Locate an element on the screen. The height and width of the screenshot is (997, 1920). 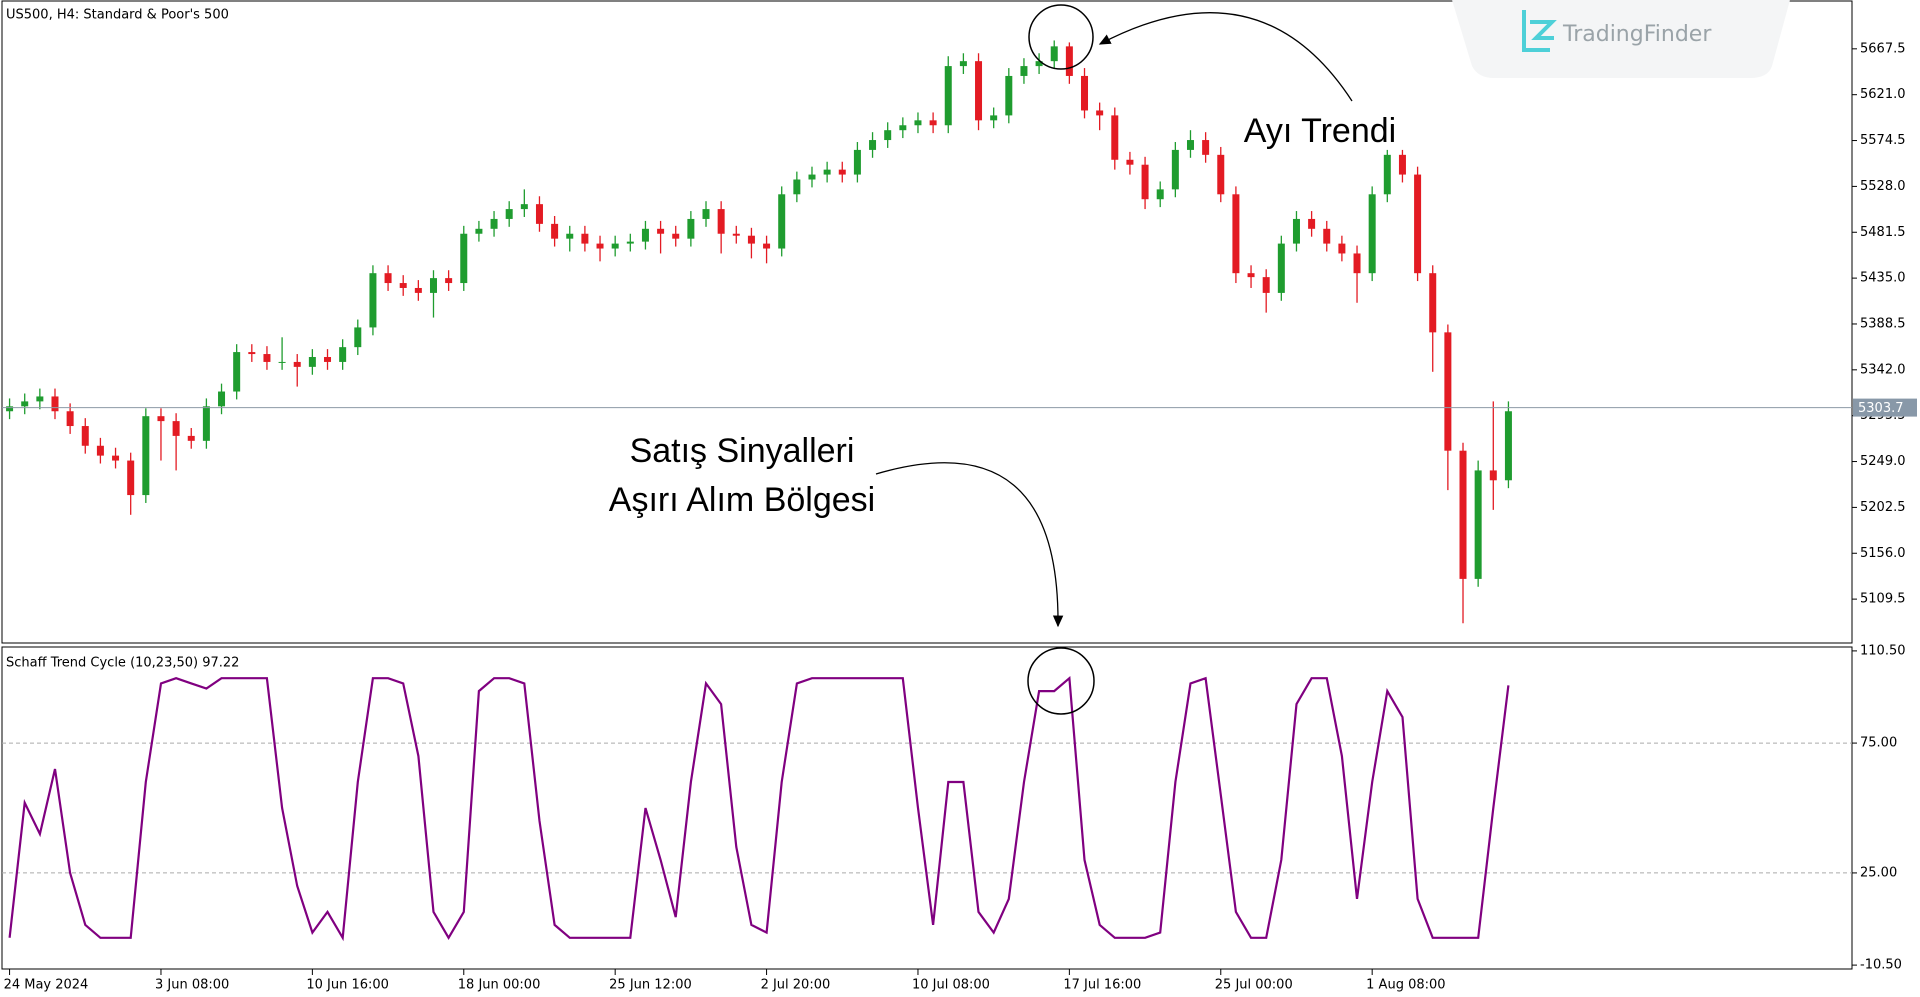
y-tick-label: 5156.0 is located at coordinates (1883, 553).